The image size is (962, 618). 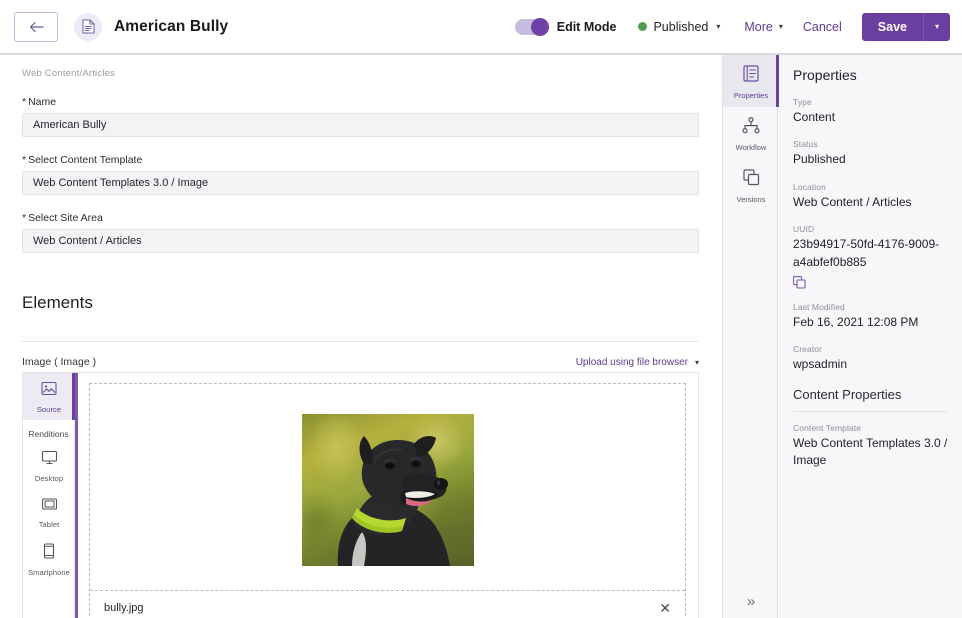 I want to click on content-template-input: Web Content Templates 3.0 / Image, so click(x=360, y=183).